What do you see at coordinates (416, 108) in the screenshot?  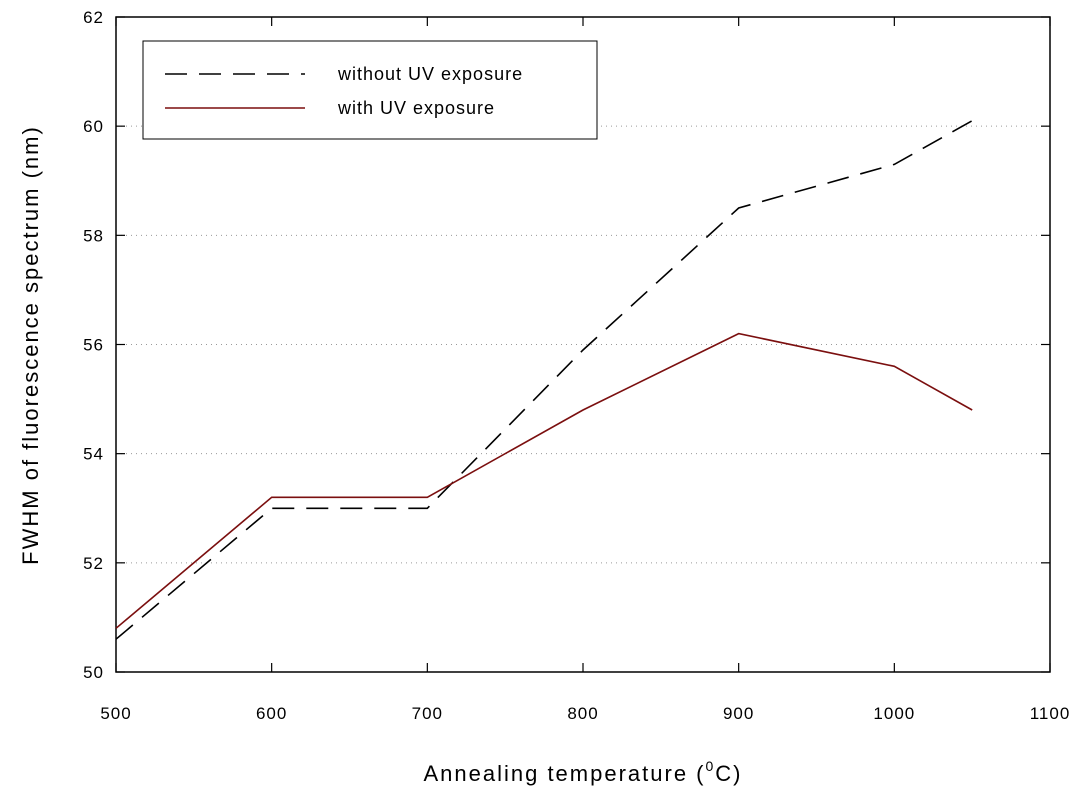 I see `legend-label-with-uv: with UV exposure` at bounding box center [416, 108].